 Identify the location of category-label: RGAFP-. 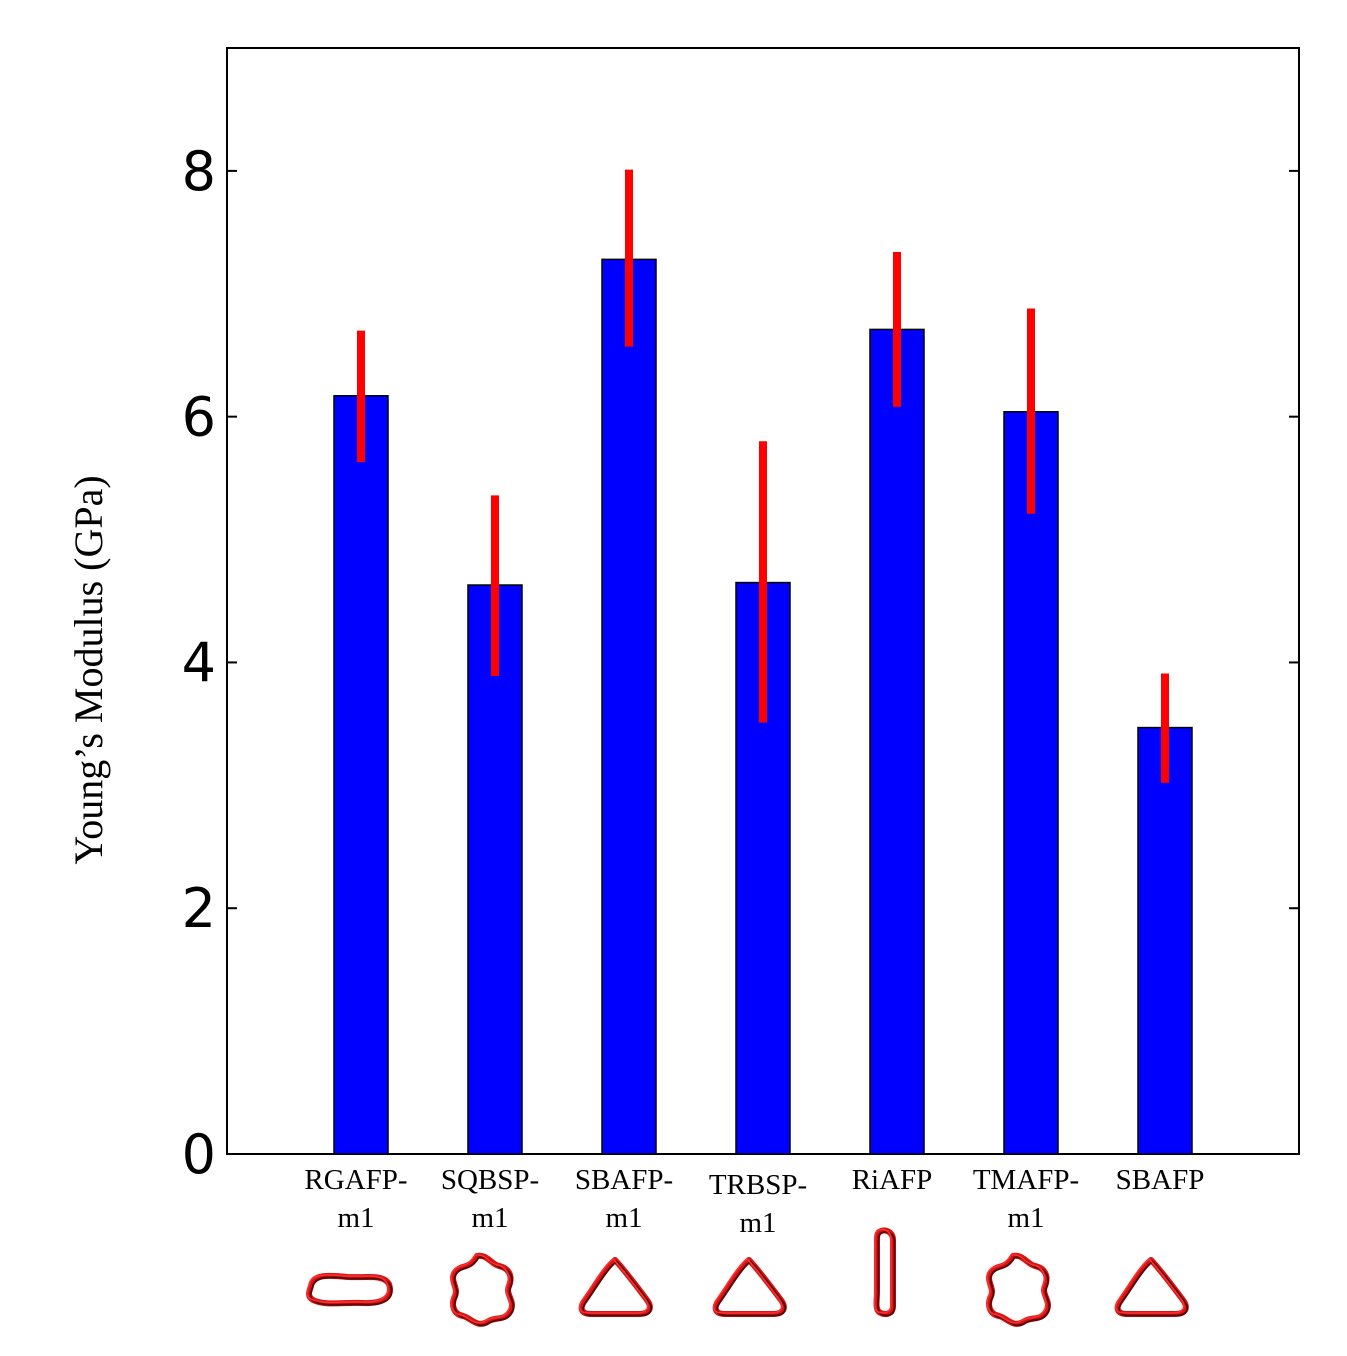
(355, 1180).